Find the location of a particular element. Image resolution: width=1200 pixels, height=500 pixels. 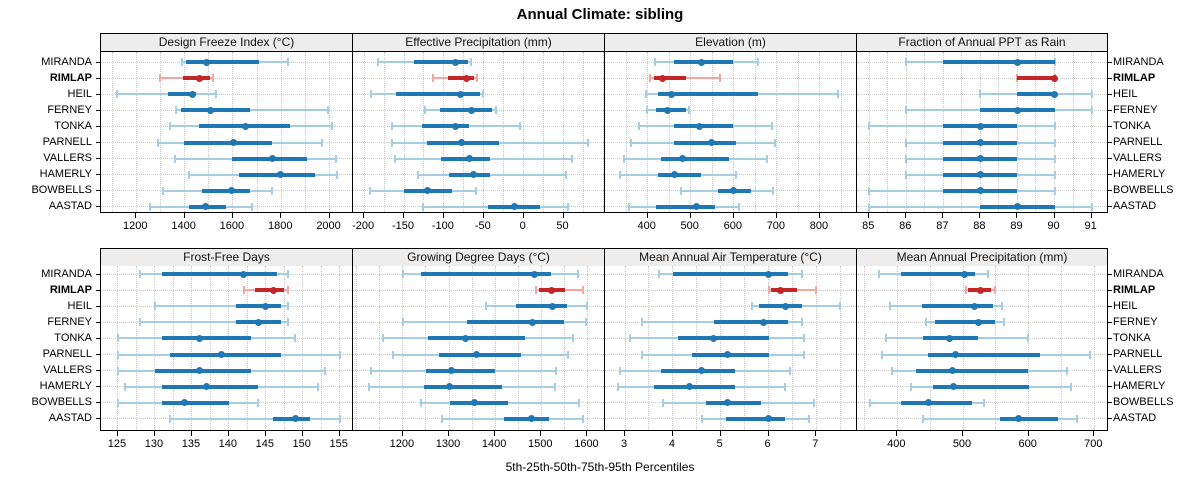

axis-tick-label: -200 is located at coordinates (363, 226).